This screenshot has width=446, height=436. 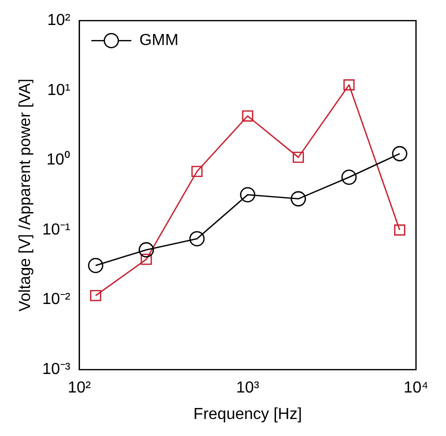 What do you see at coordinates (248, 388) in the screenshot?
I see `x-tick-label: 10³` at bounding box center [248, 388].